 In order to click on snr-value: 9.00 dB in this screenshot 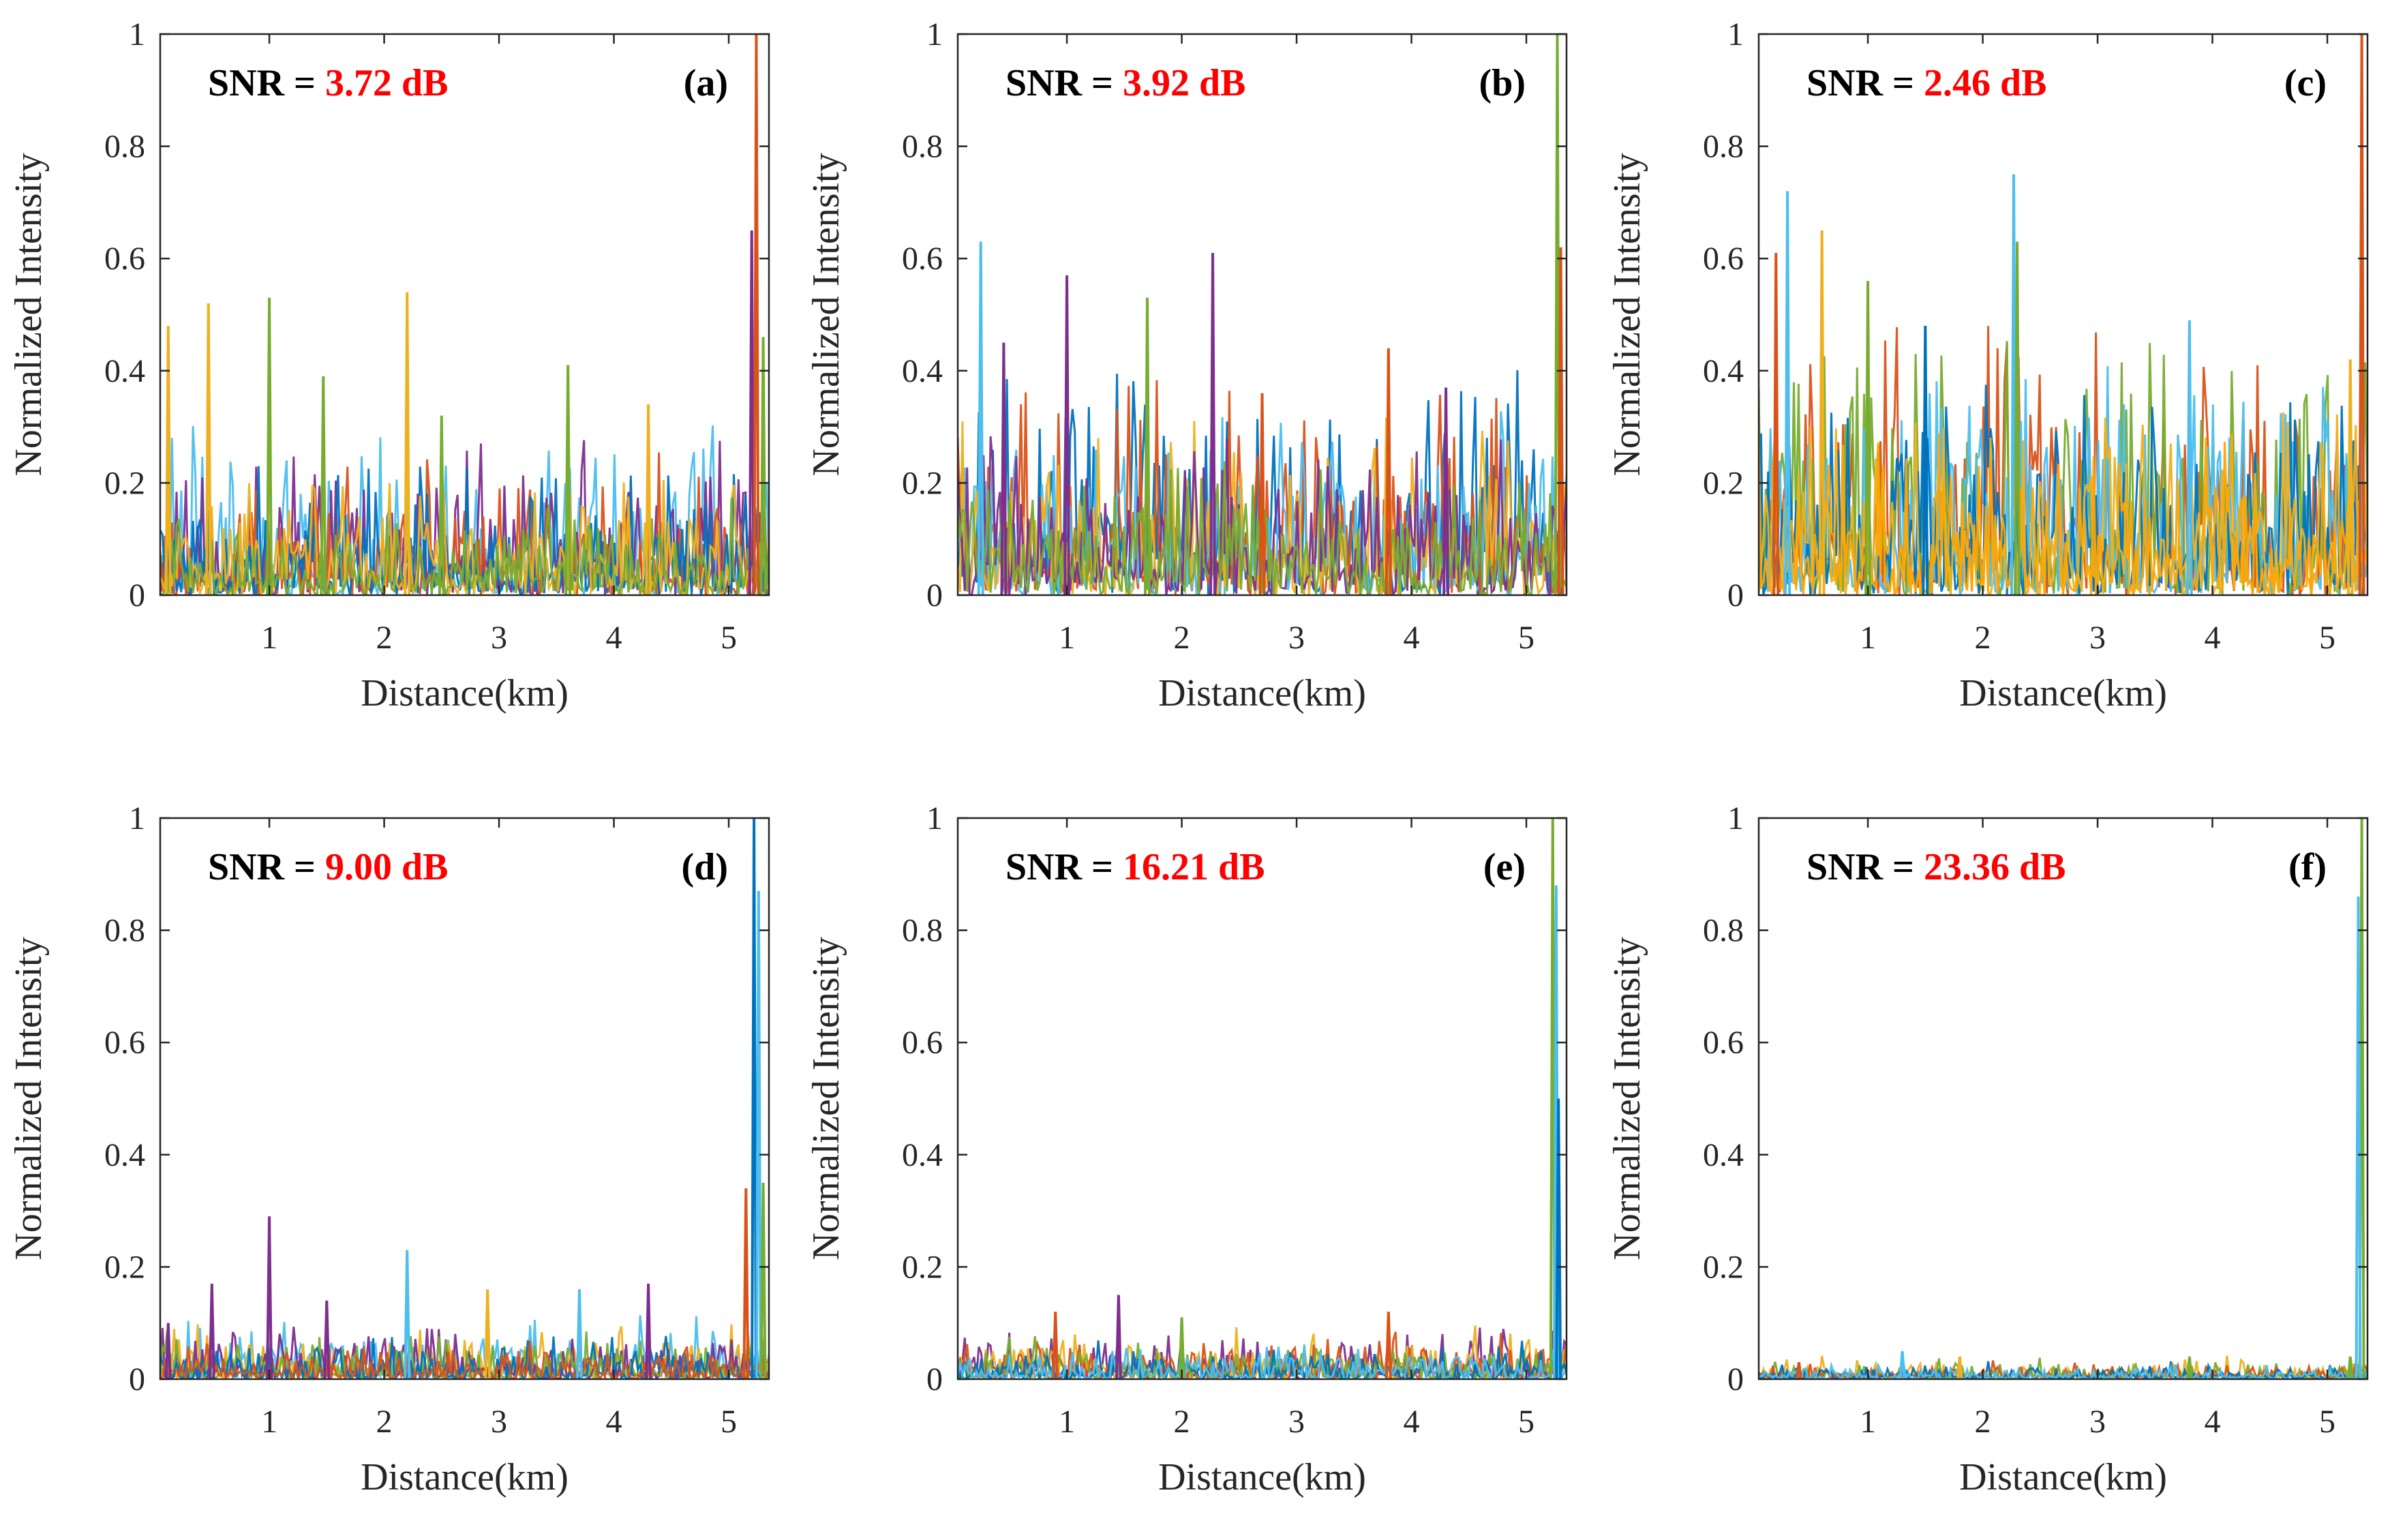, I will do `click(387, 867)`.